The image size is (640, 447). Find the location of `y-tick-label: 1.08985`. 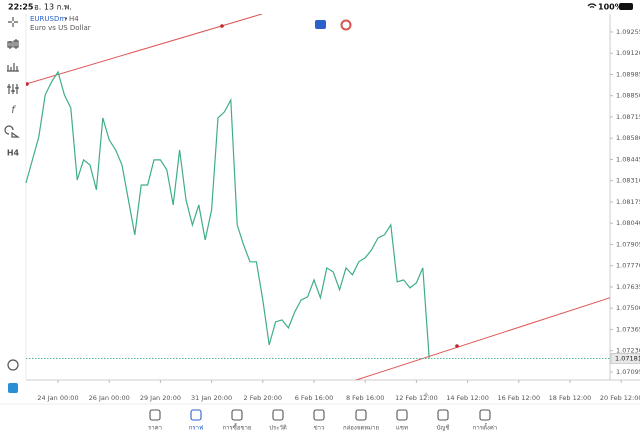

y-tick-label: 1.08985 is located at coordinates (628, 74).